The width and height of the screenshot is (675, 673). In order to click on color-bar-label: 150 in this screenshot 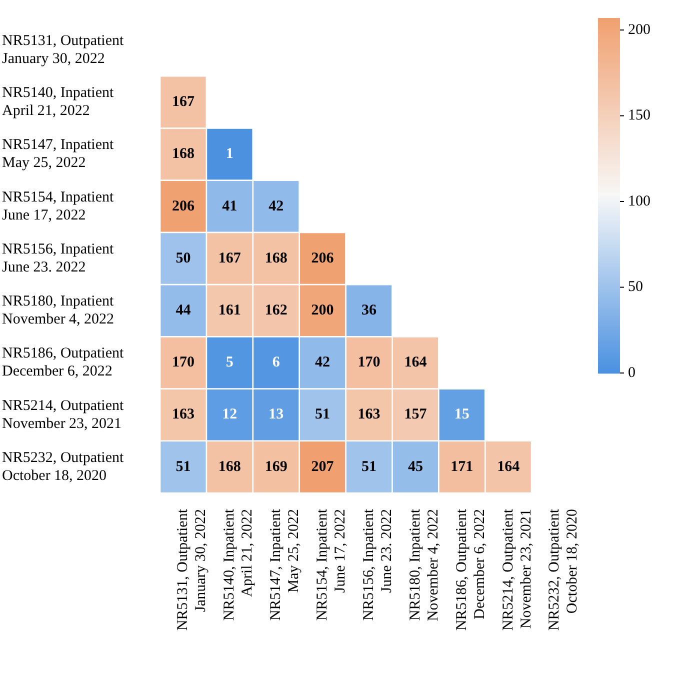, I will do `click(639, 116)`.